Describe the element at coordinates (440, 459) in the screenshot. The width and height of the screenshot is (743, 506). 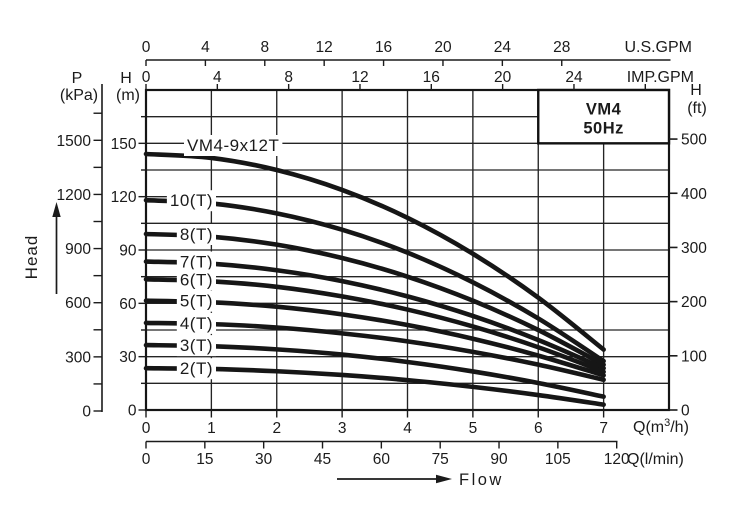
I see `tick-label: 75` at that location.